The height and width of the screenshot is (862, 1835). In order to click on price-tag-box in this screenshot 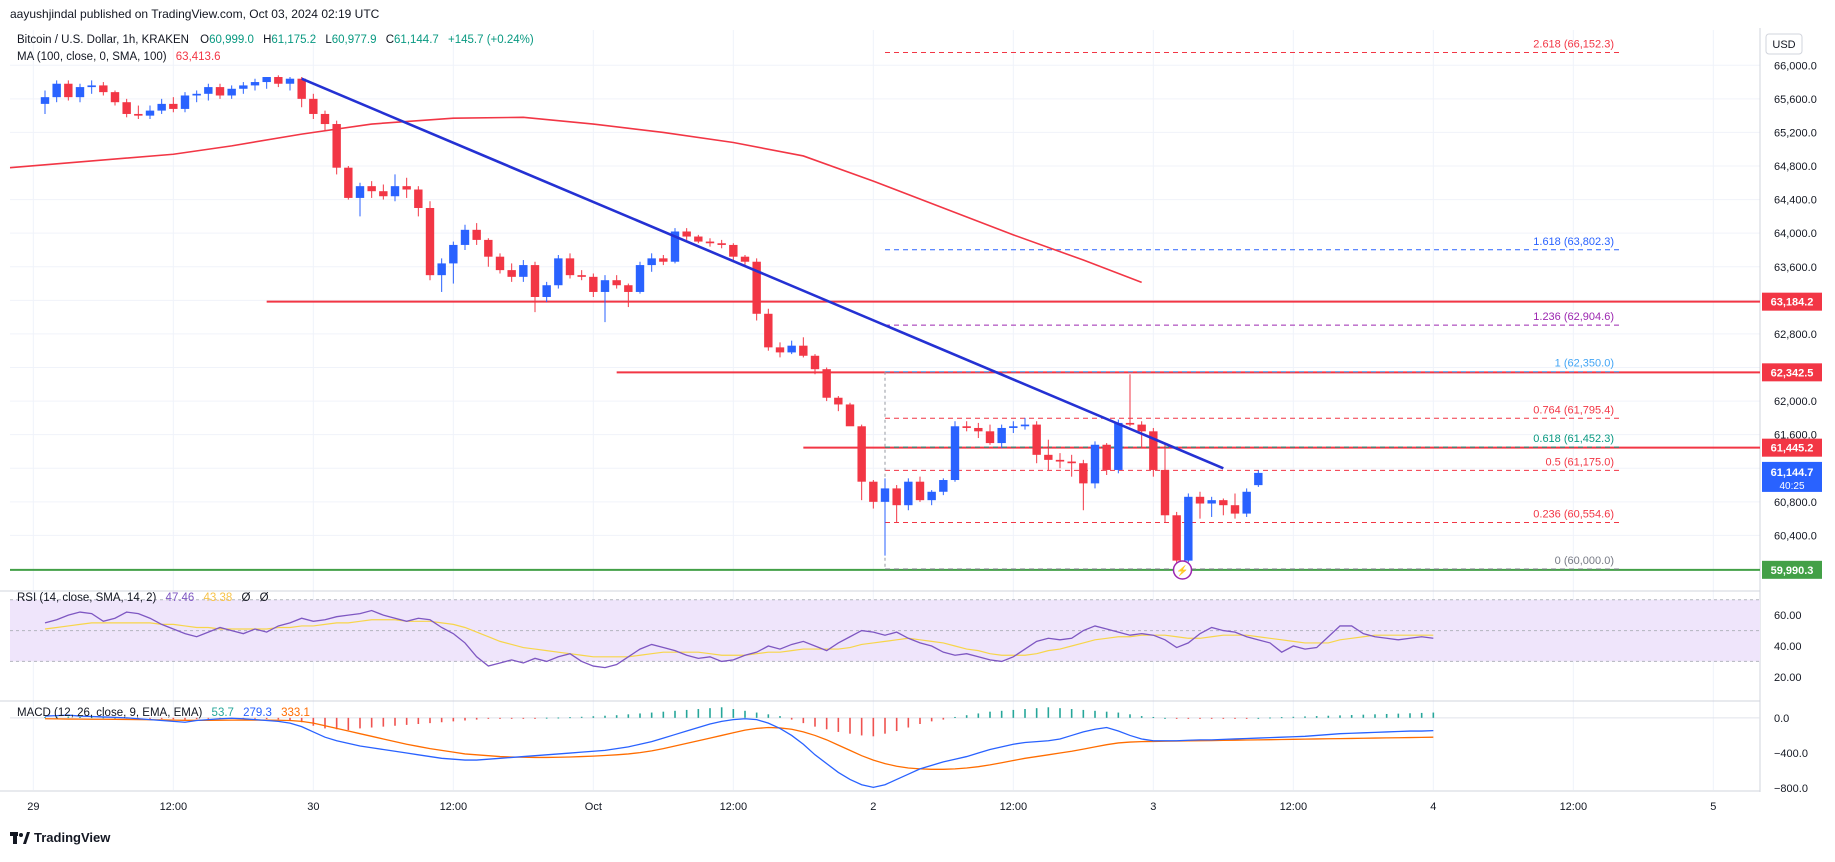, I will do `click(1792, 447)`.